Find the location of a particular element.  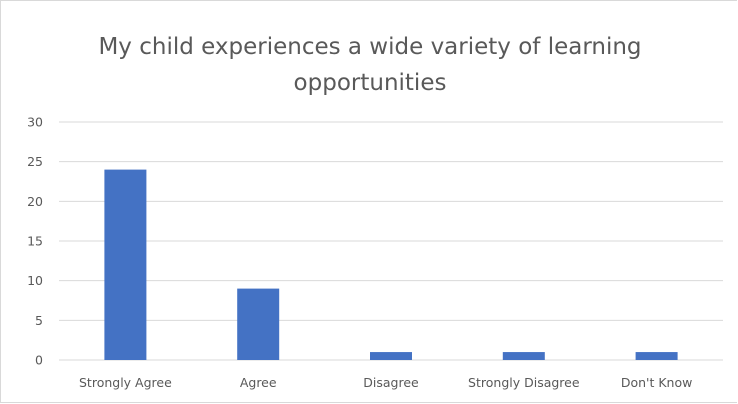

bar-don-t-know is located at coordinates (656, 356).